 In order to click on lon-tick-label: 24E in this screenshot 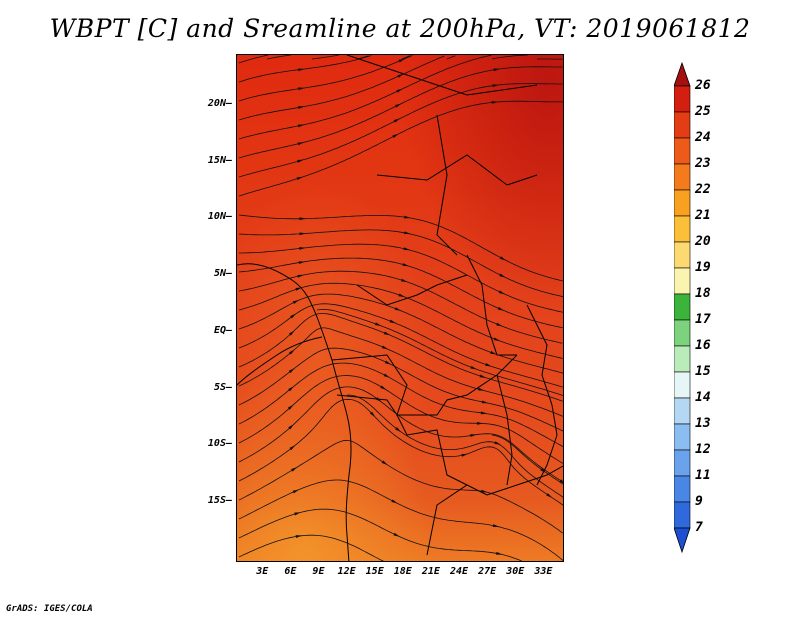, I will do `click(459, 571)`.